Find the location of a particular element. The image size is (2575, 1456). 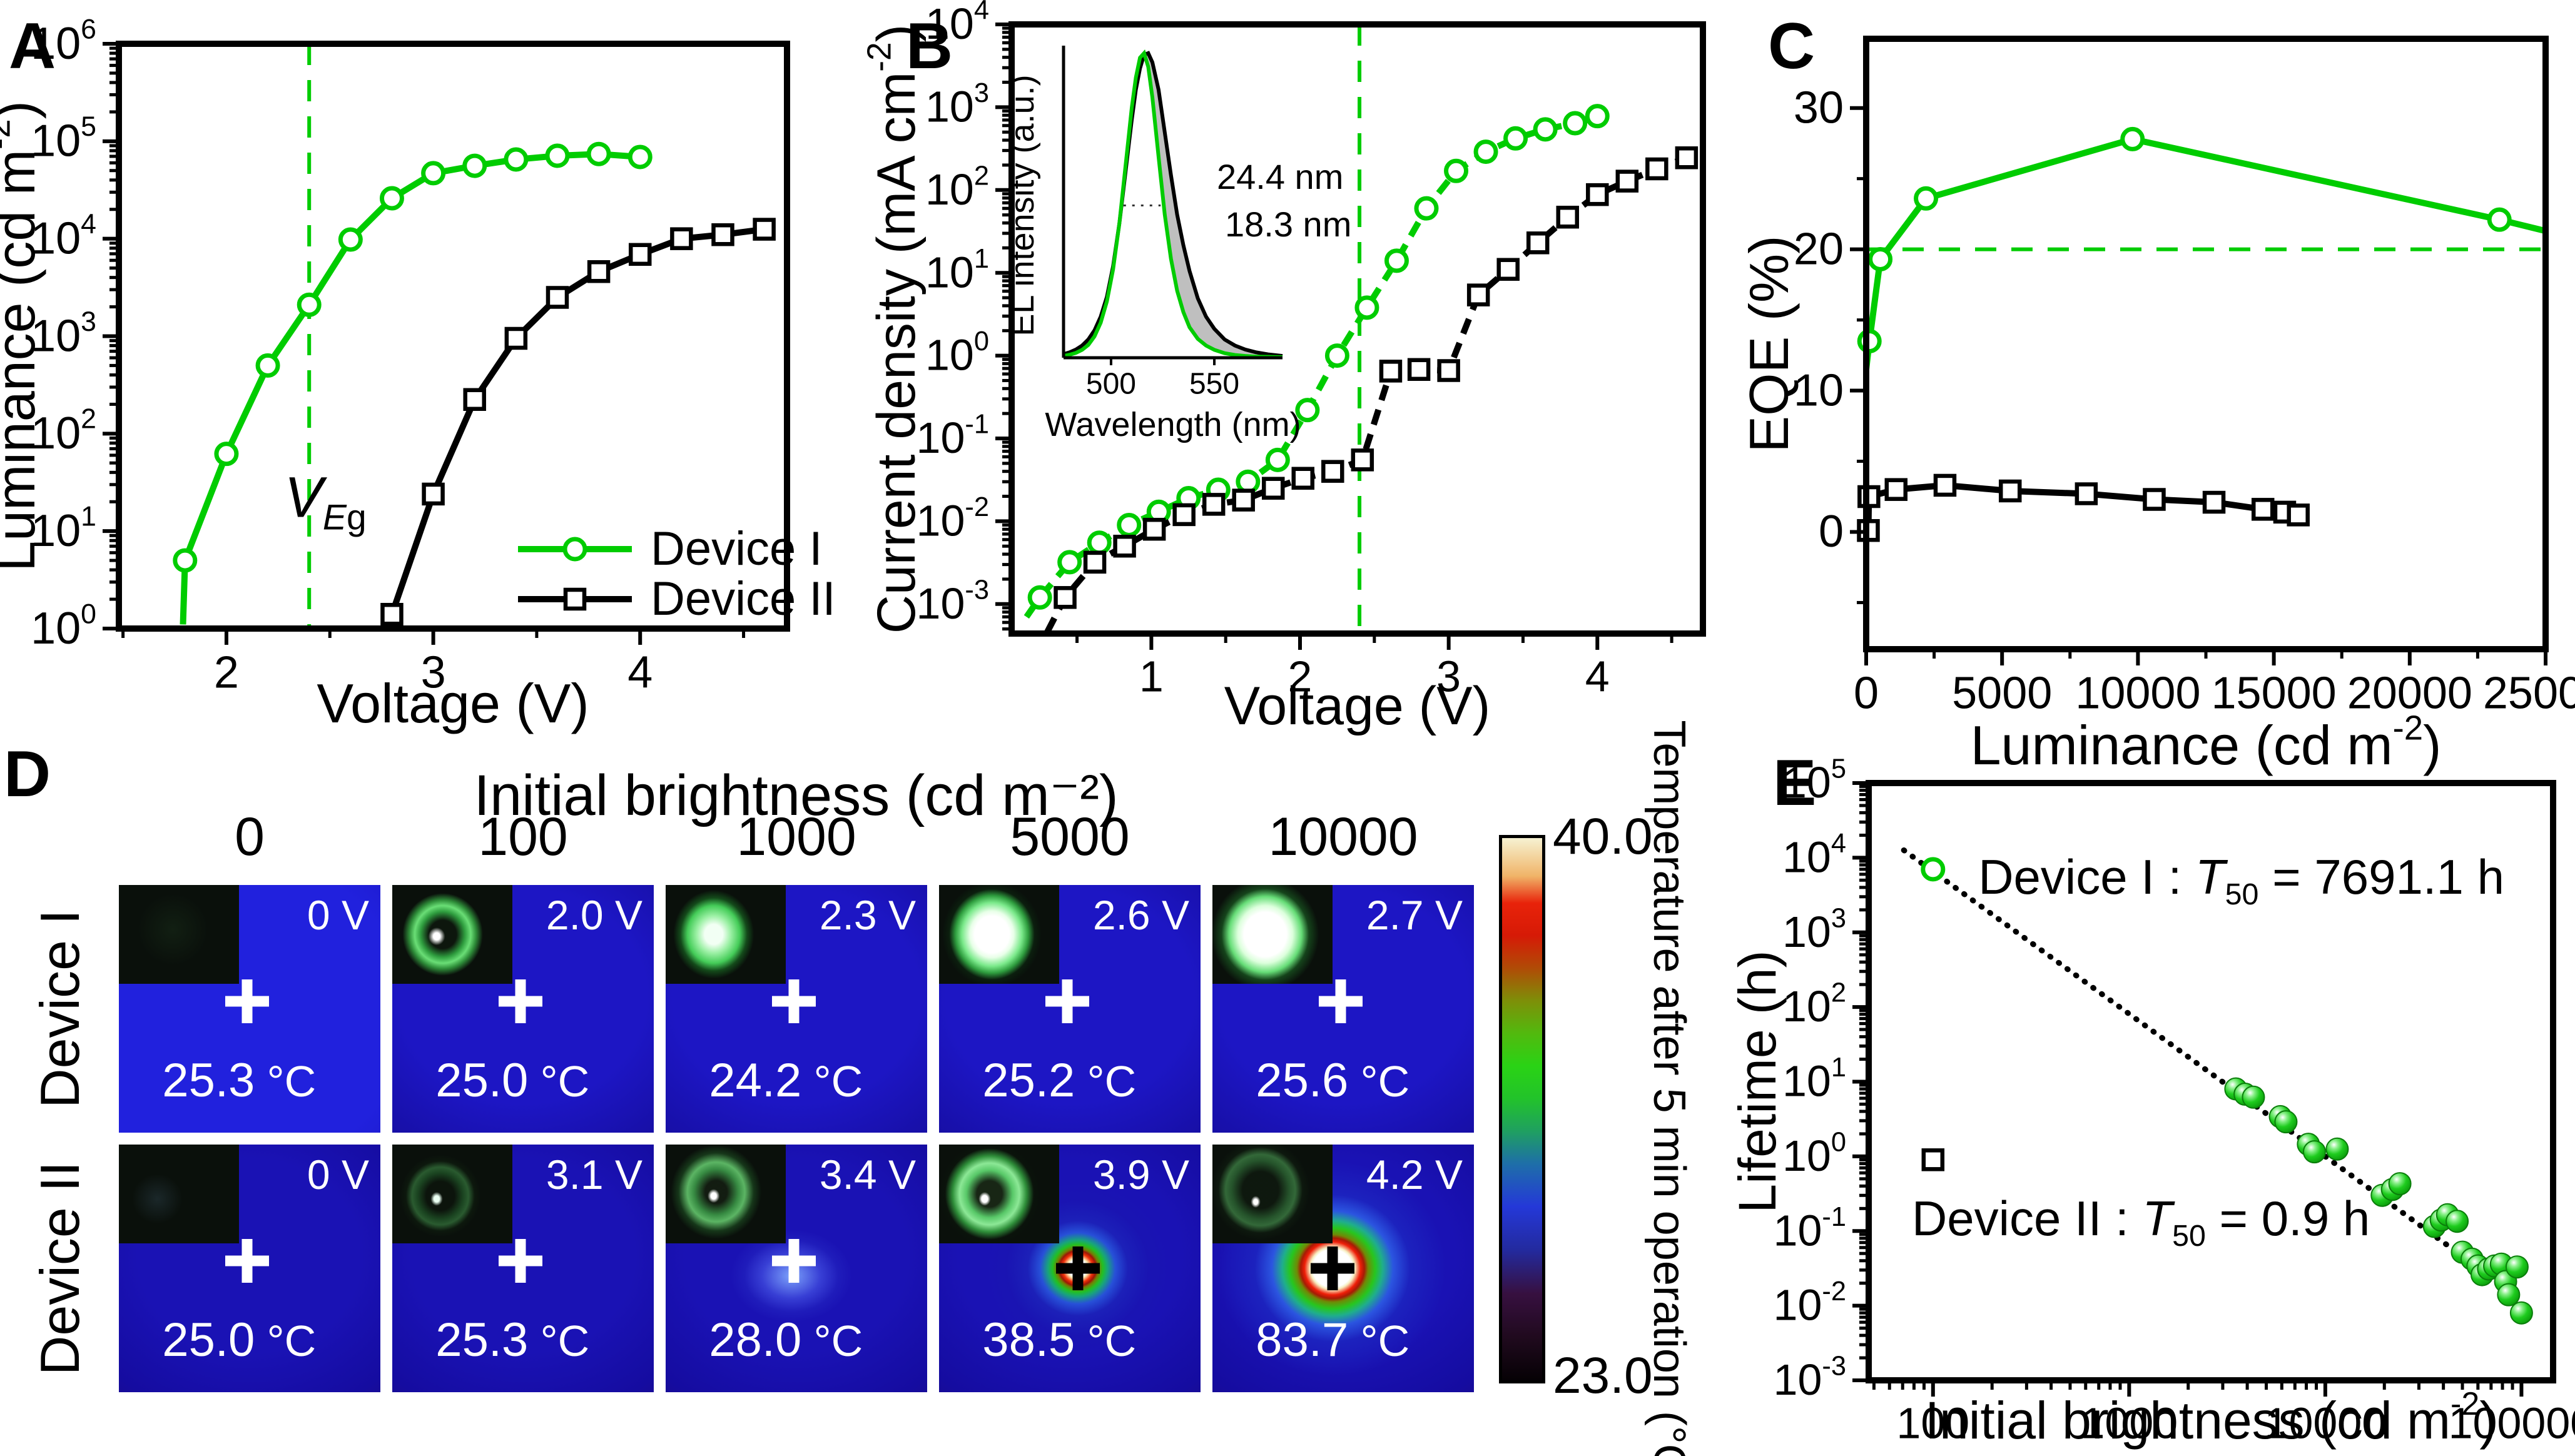

y-tick-label: 10⁰ is located at coordinates (957, 353).